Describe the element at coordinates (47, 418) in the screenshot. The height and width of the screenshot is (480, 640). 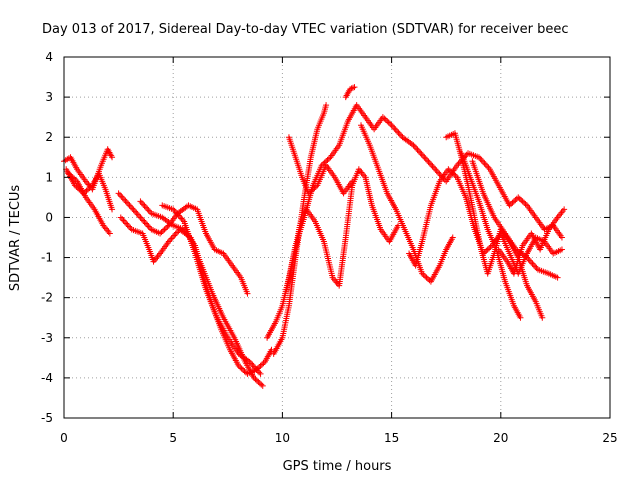
I see `y-tick-label: -5` at that location.